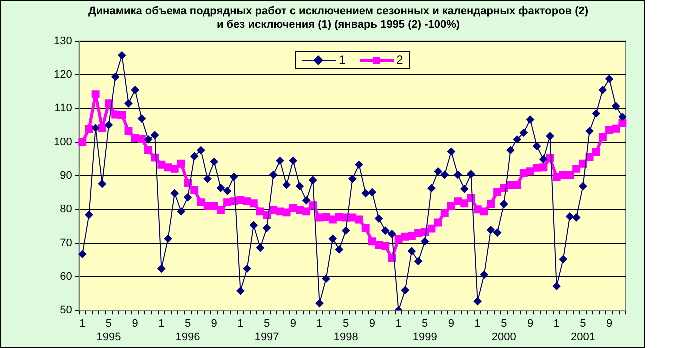  What do you see at coordinates (66, 176) in the screenshot?
I see `y-tick-label: 90` at bounding box center [66, 176].